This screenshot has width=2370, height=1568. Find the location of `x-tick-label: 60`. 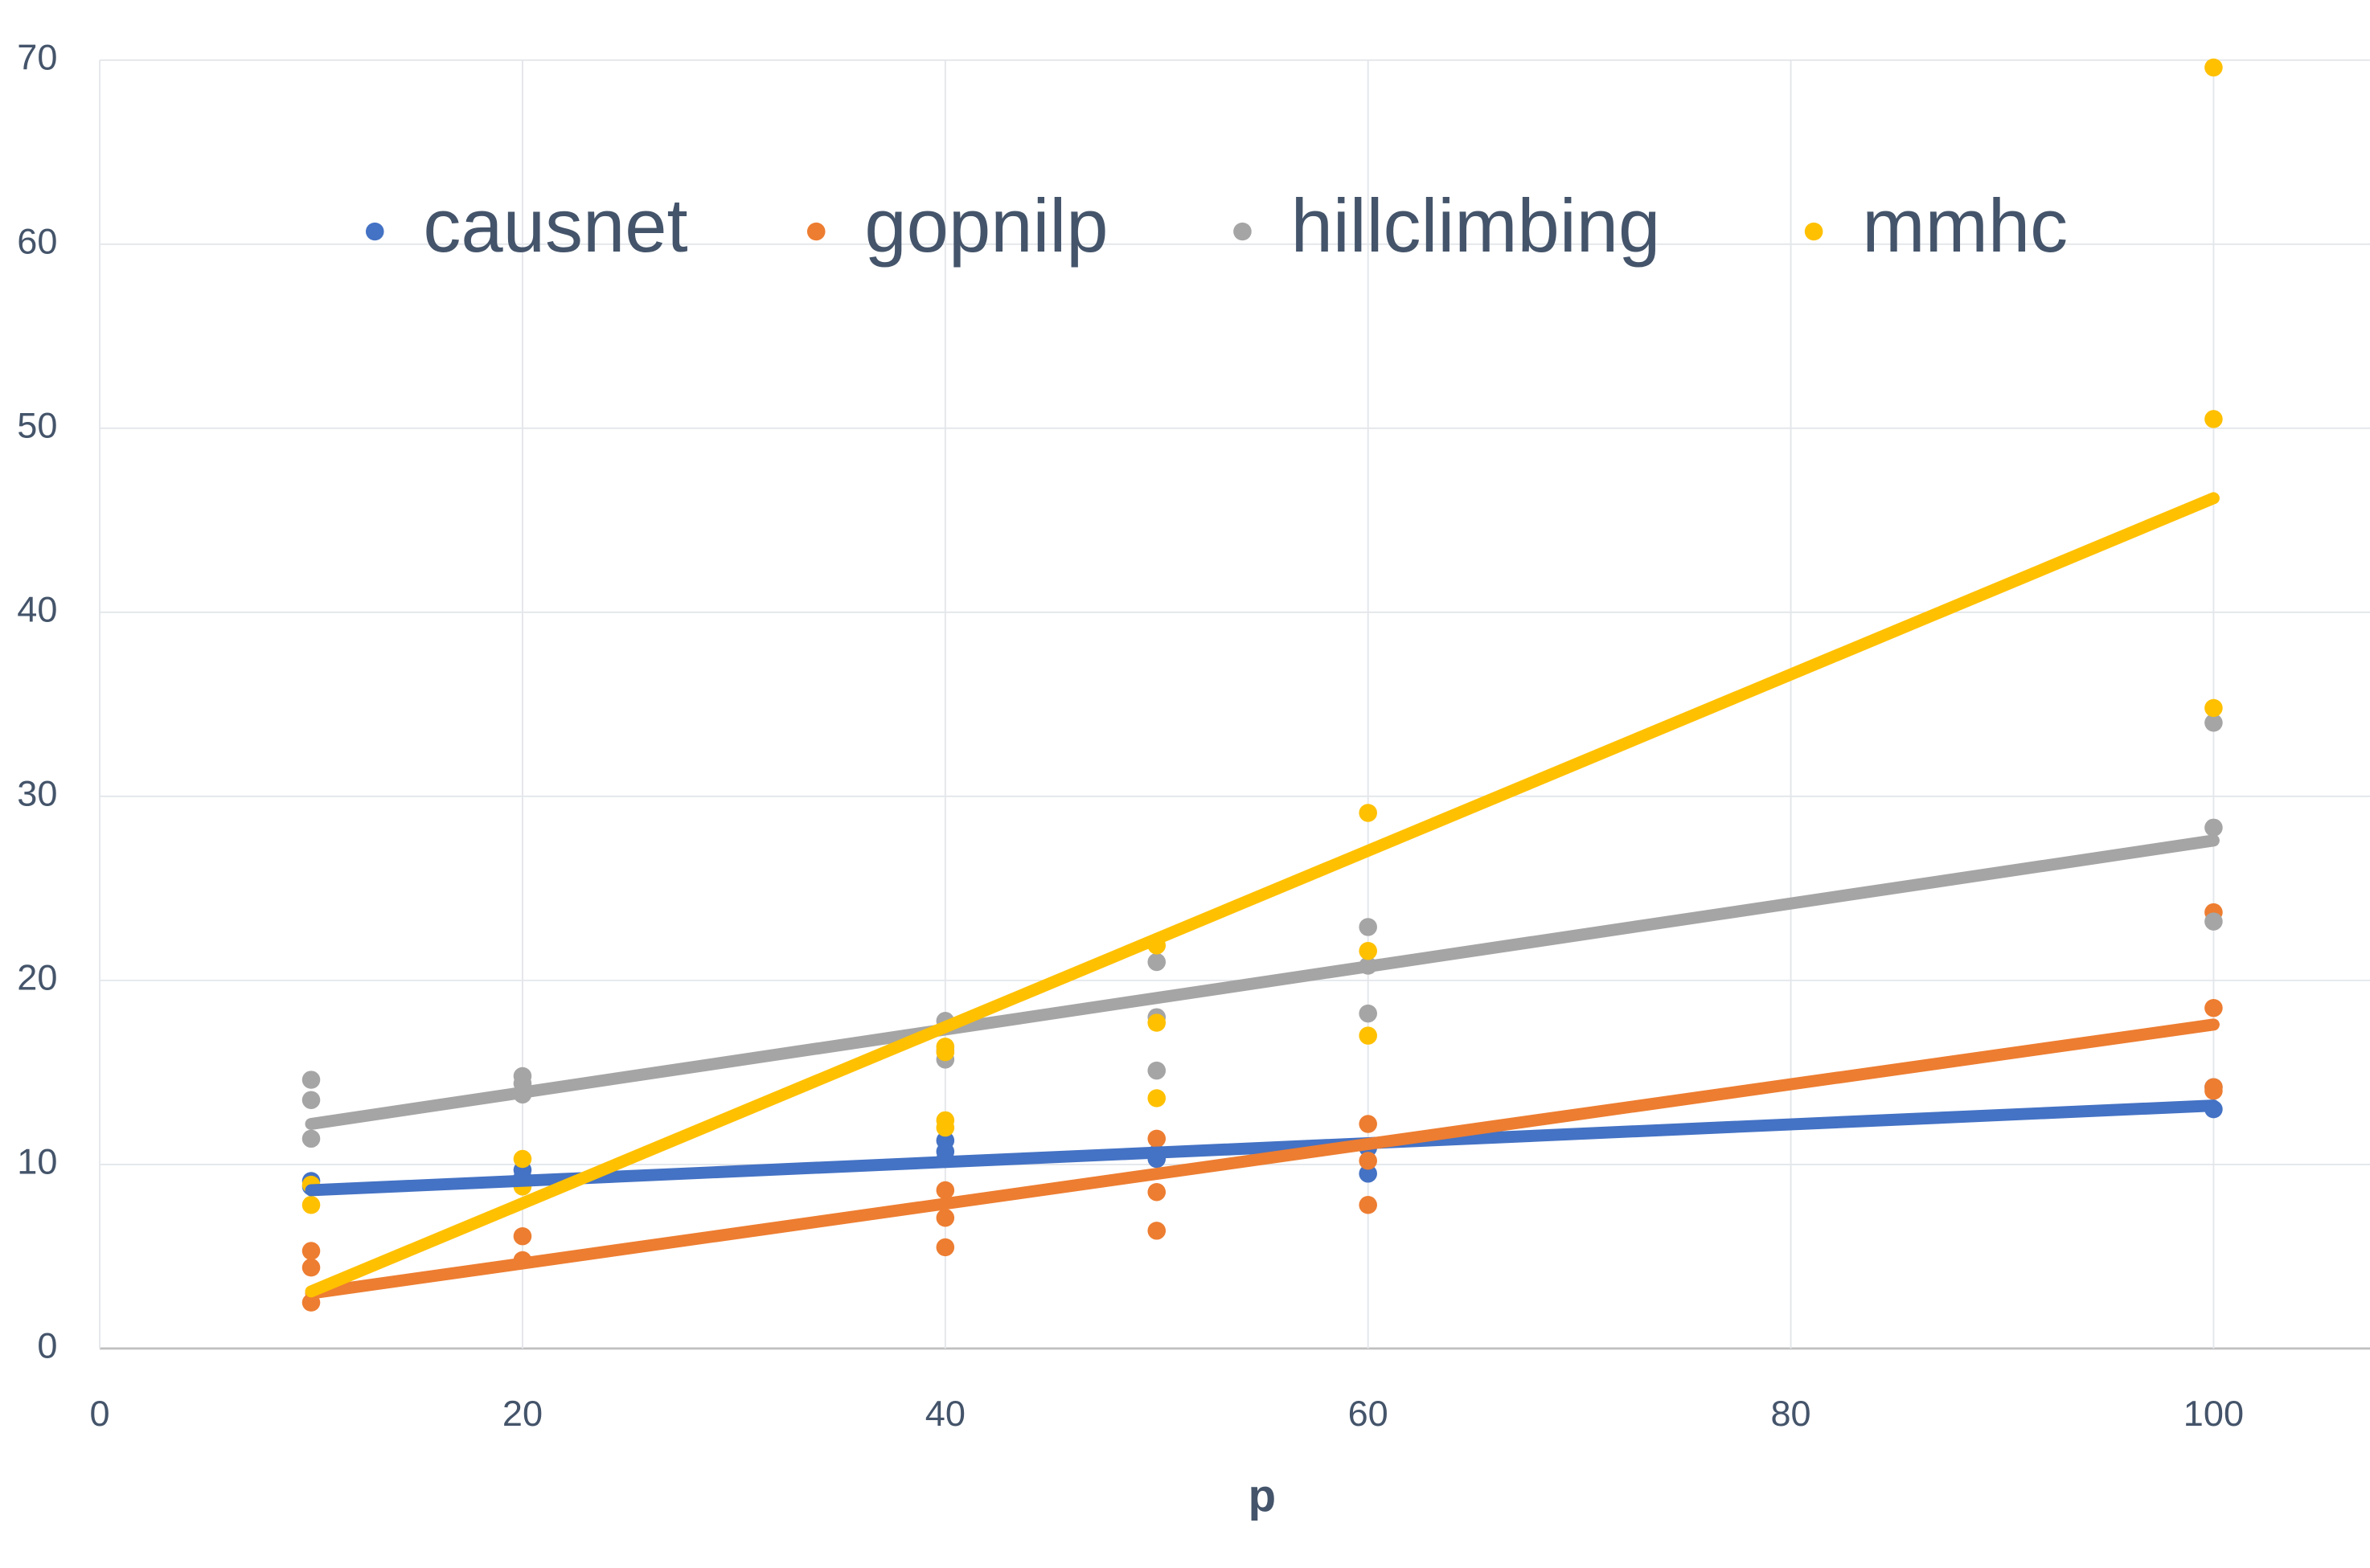

x-tick-label: 60 is located at coordinates (1368, 1413).